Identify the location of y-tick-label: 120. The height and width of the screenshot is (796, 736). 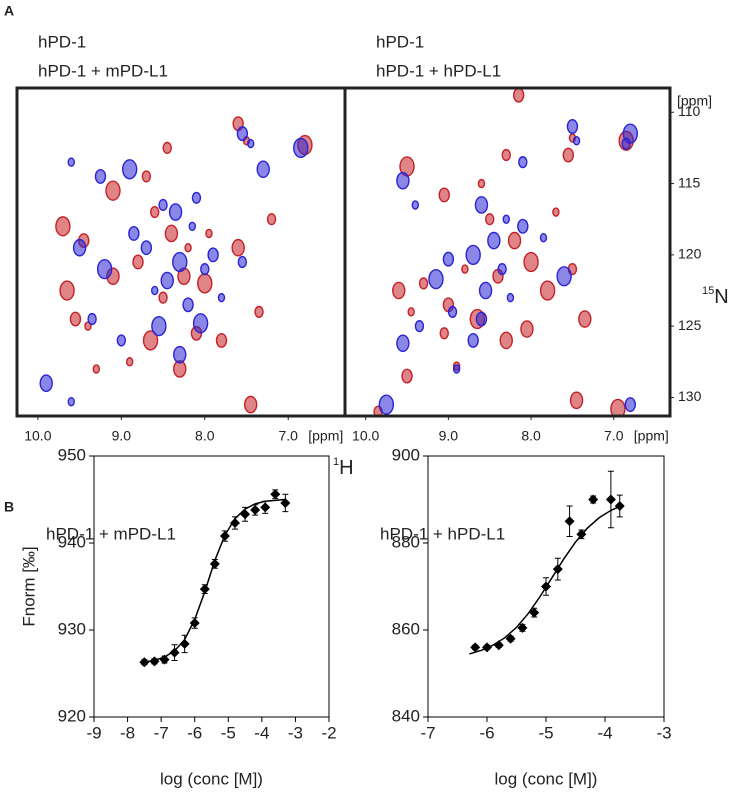
(690, 254).